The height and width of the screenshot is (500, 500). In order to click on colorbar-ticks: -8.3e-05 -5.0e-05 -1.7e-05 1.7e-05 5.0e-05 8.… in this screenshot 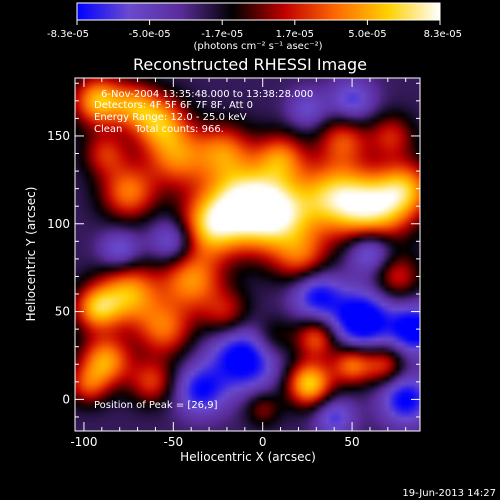, I will do `click(254, 30)`.